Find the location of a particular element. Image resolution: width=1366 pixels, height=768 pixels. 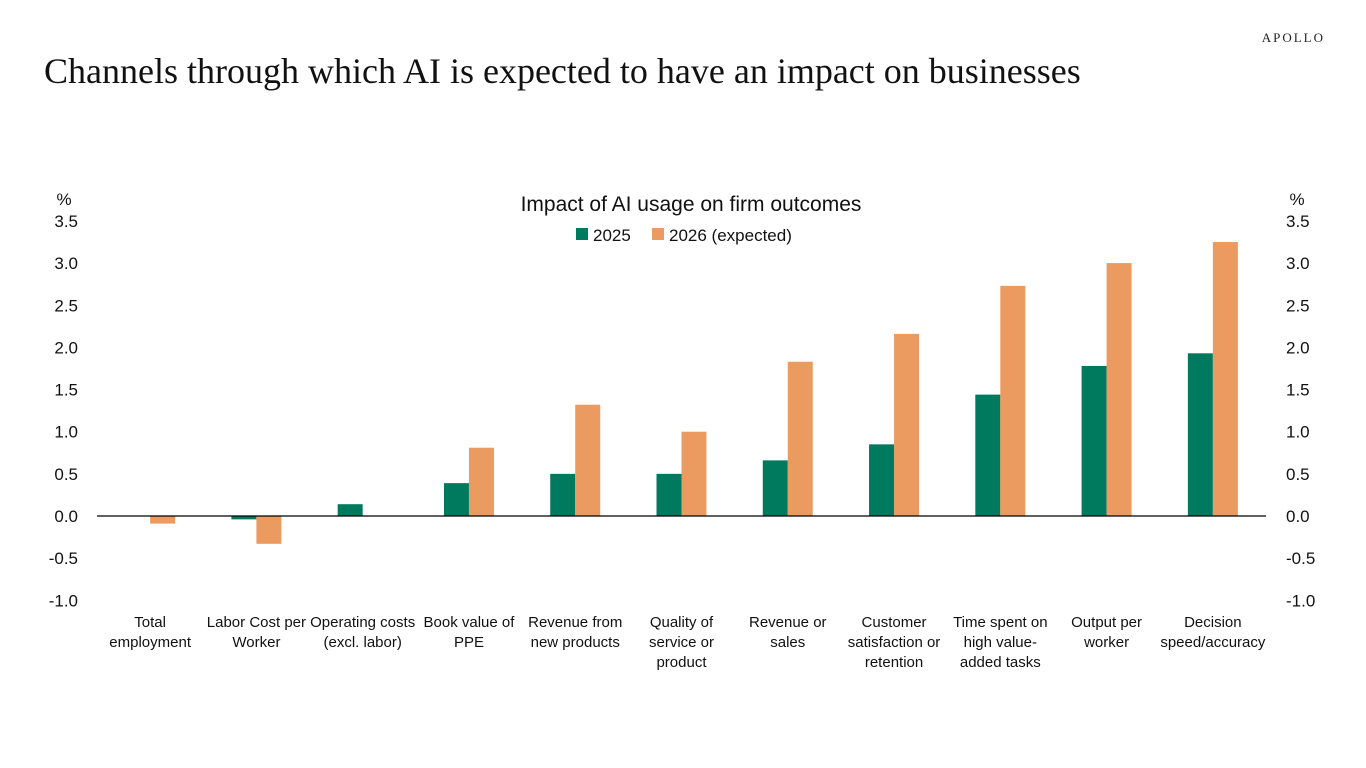

y-tick-left: -1.0 is located at coordinates (63, 600).